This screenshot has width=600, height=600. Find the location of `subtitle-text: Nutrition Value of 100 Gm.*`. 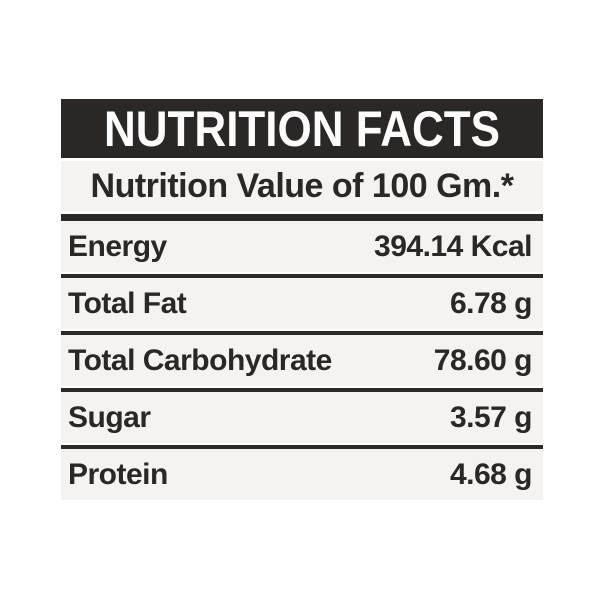

subtitle-text: Nutrition Value of 100 Gm.* is located at coordinates (302, 185).